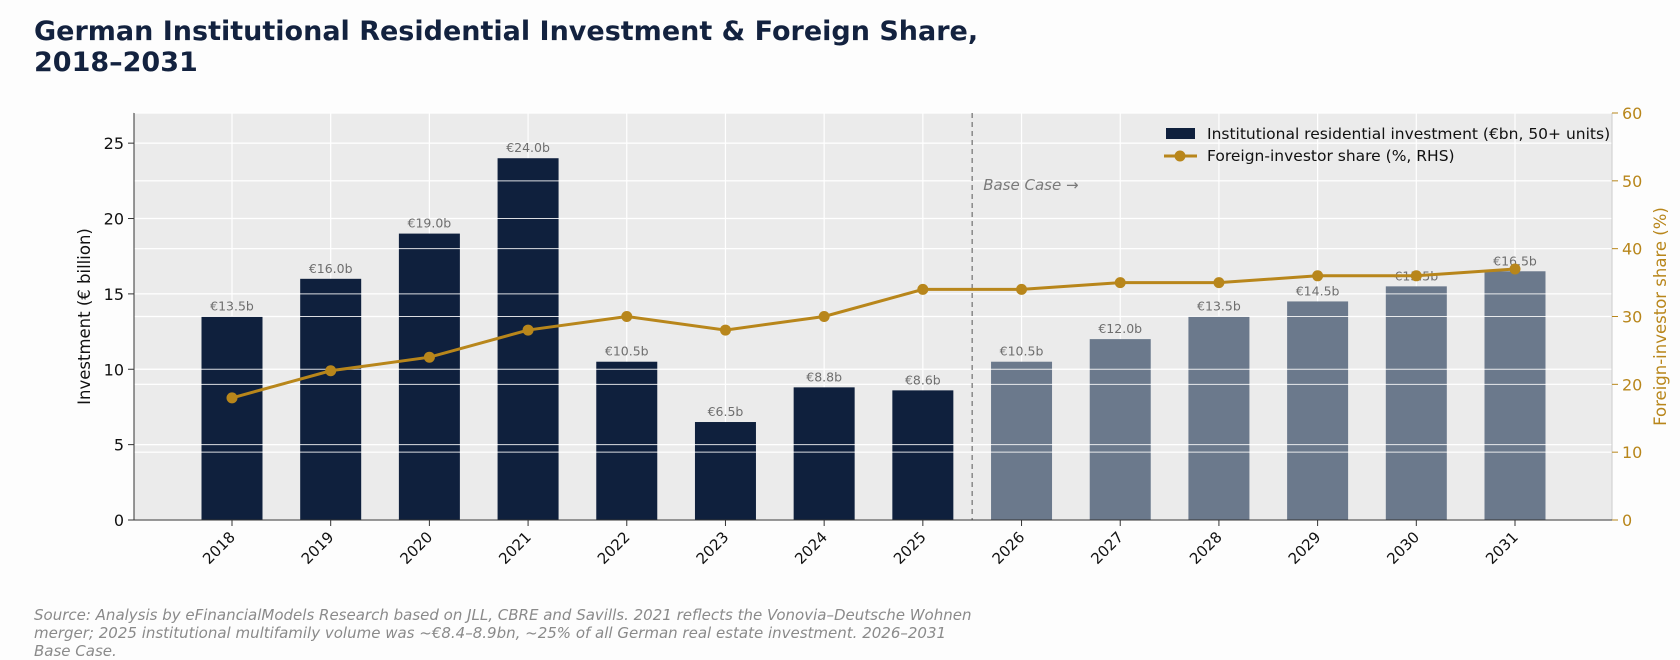 The height and width of the screenshot is (660, 1680). I want to click on legend-swatch-marker, so click(1180, 156).